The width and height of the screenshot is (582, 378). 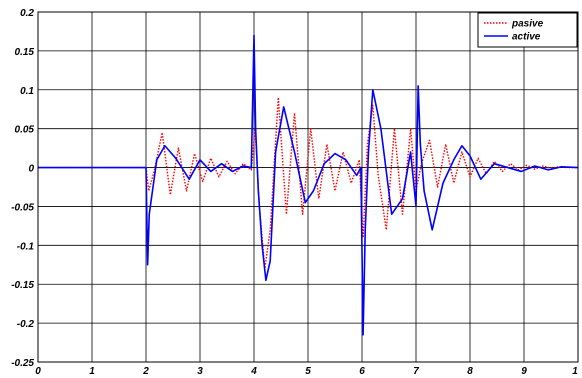 What do you see at coordinates (200, 371) in the screenshot?
I see `x-tick-label: 3` at bounding box center [200, 371].